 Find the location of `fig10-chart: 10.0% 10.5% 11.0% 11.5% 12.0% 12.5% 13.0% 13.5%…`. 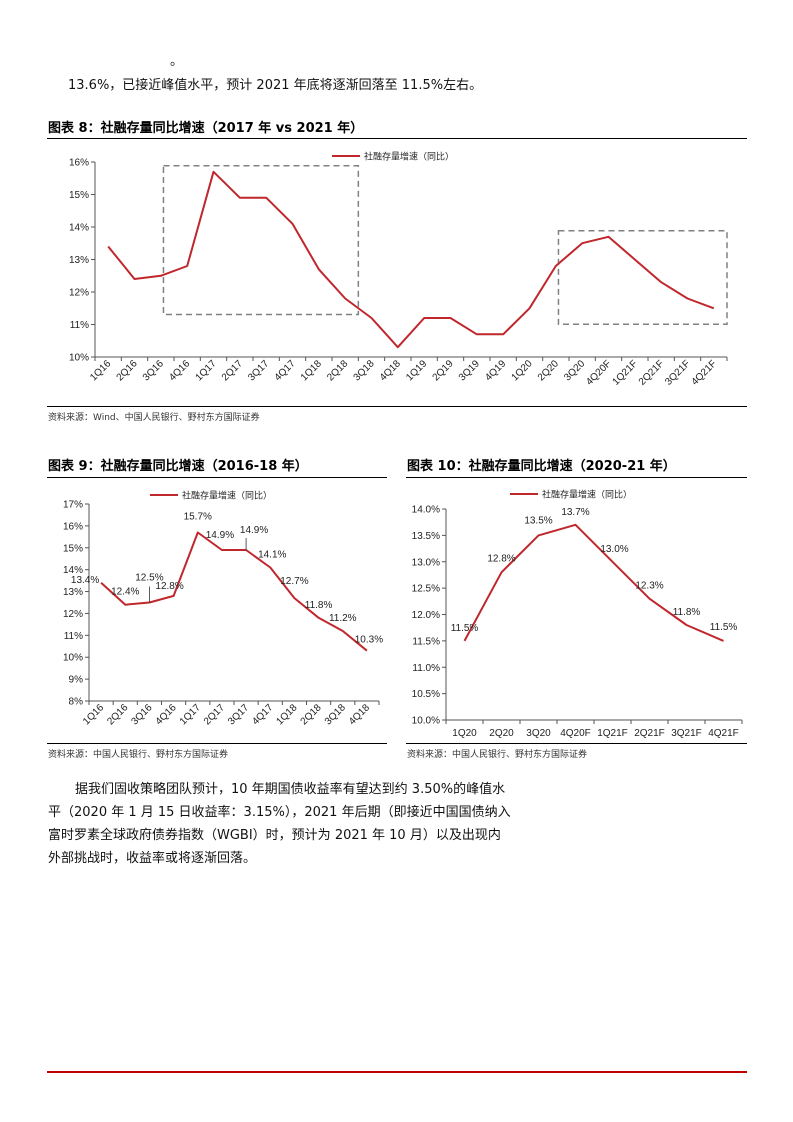

fig10-chart: 10.0% 10.5% 11.0% 11.5% 12.0% 12.5% 13.0% 13.5%… is located at coordinates (577, 614).